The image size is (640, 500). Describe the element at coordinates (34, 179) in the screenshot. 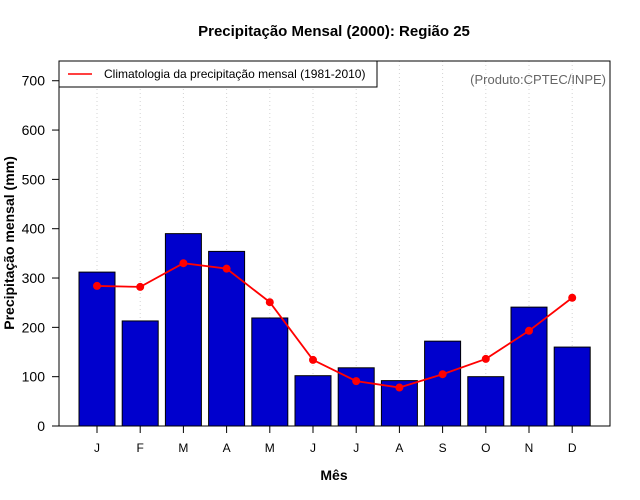

I see `y-tick-label-500: 500` at that location.